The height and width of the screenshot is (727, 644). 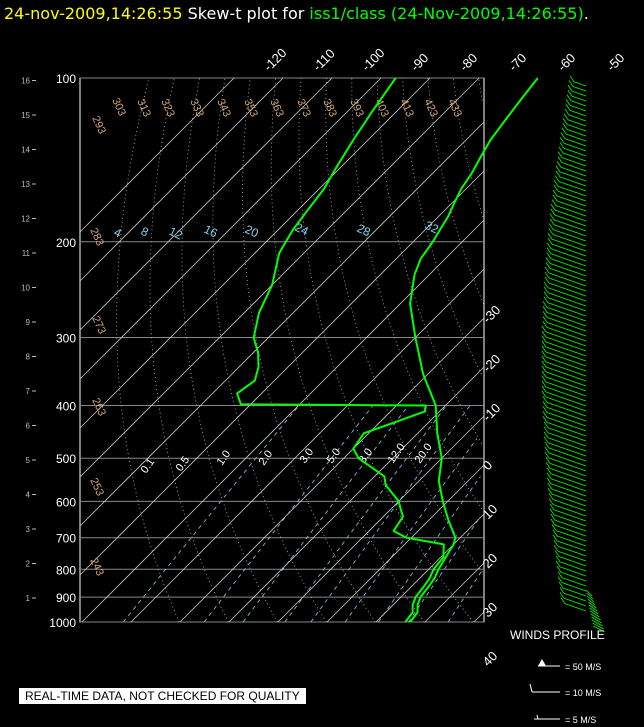 I want to click on dry-adiabat, so click(x=269, y=350).